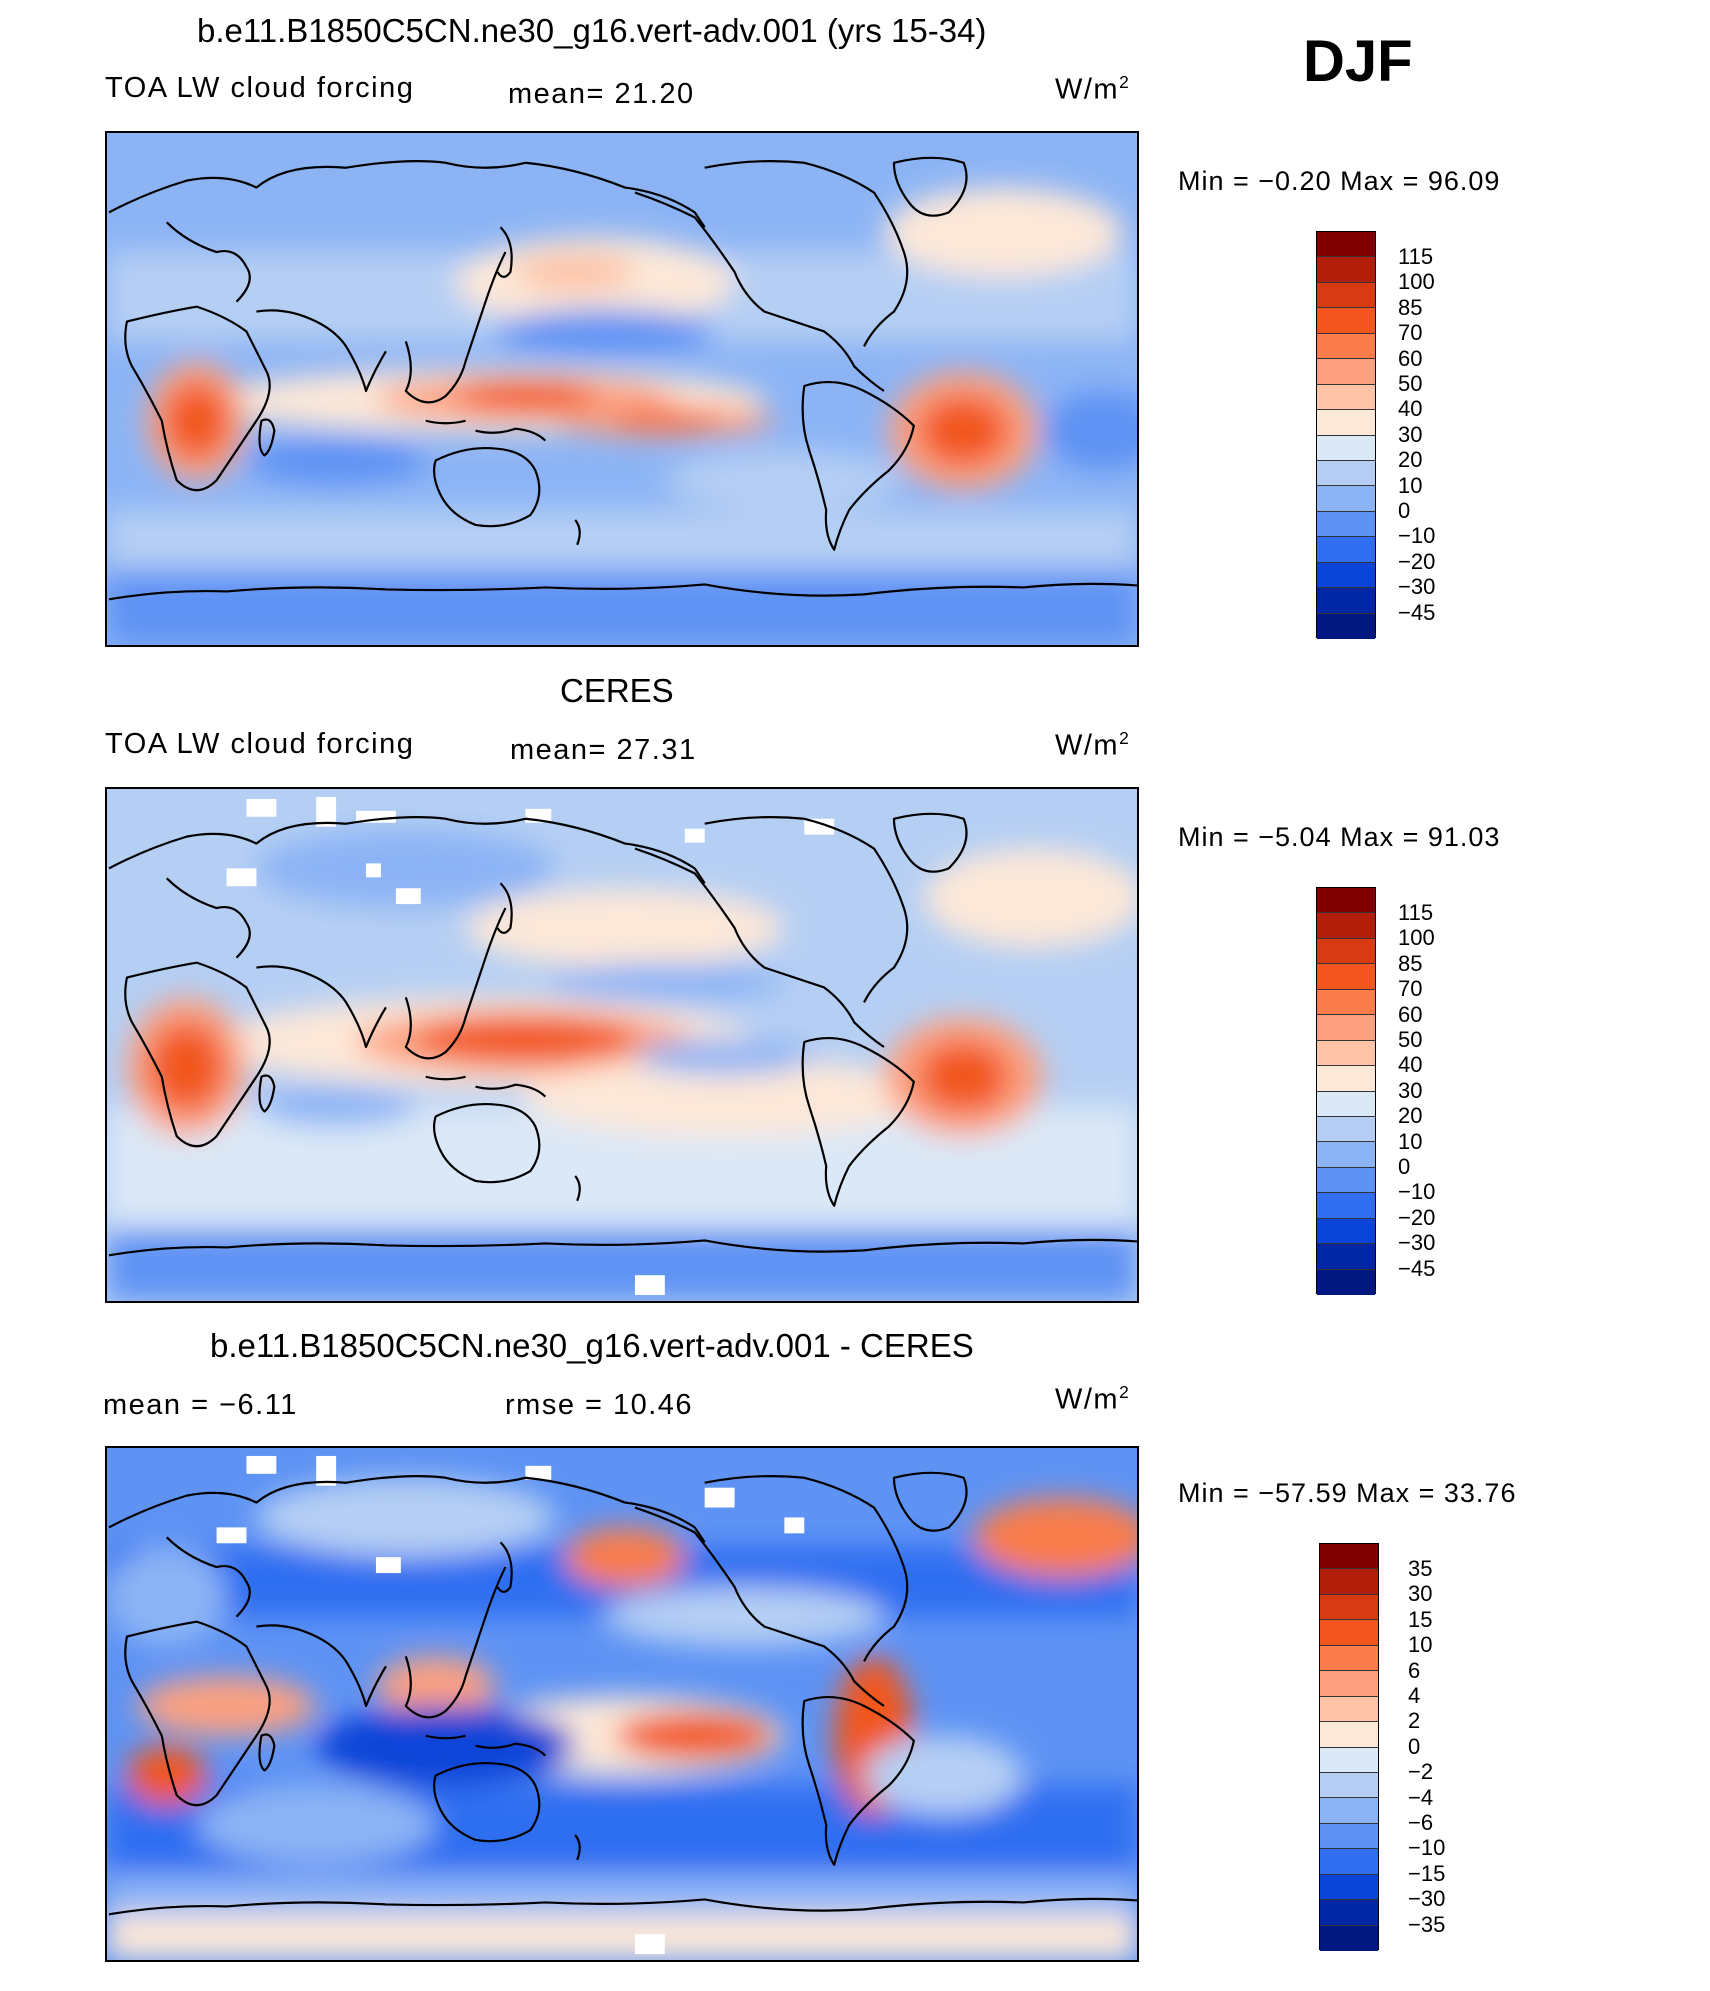  Describe the element at coordinates (1421, 1772) in the screenshot. I see `colorbar-level-label: −2` at that location.